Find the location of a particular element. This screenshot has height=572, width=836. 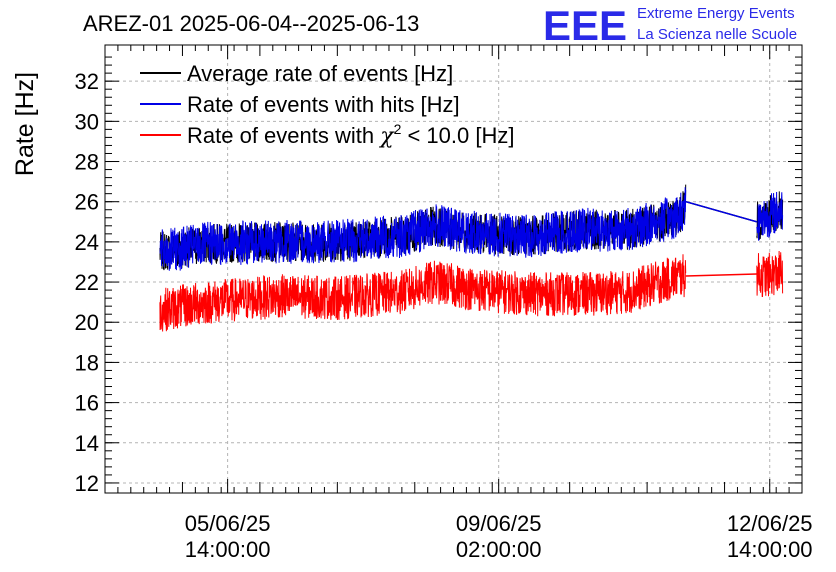

y-tick-label: 12 is located at coordinates (87, 483).